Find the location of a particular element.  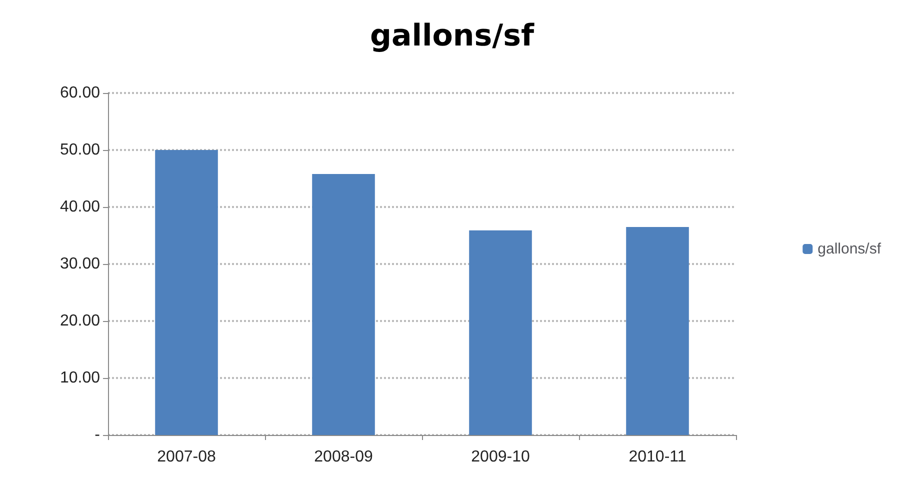

chart-title: gallons/sf is located at coordinates (452, 36).